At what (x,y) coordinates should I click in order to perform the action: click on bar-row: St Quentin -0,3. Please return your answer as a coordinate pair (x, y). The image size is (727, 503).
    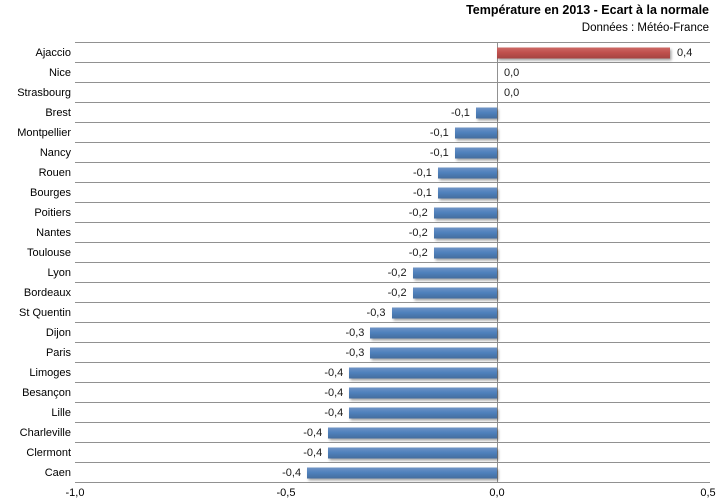
    Looking at the image, I should click on (364, 313).